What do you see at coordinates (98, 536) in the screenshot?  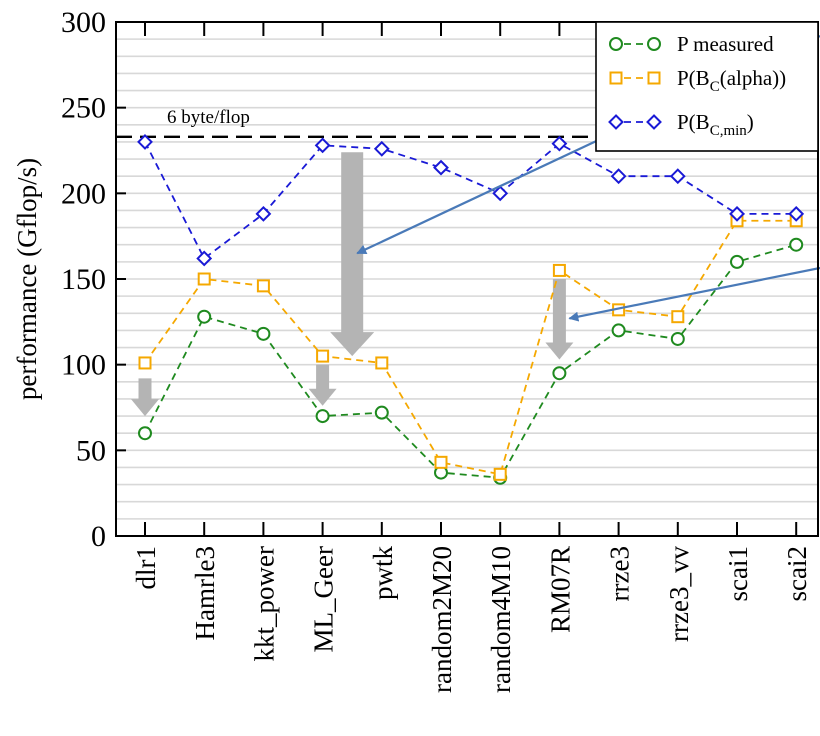 I see `y-tick-label: 0` at bounding box center [98, 536].